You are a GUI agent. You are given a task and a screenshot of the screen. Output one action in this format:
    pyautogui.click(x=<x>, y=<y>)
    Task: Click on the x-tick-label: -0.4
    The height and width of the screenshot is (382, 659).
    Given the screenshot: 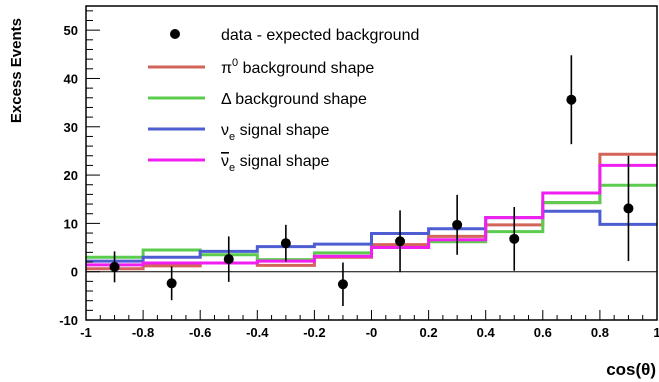 What is the action you would take?
    pyautogui.click(x=257, y=332)
    